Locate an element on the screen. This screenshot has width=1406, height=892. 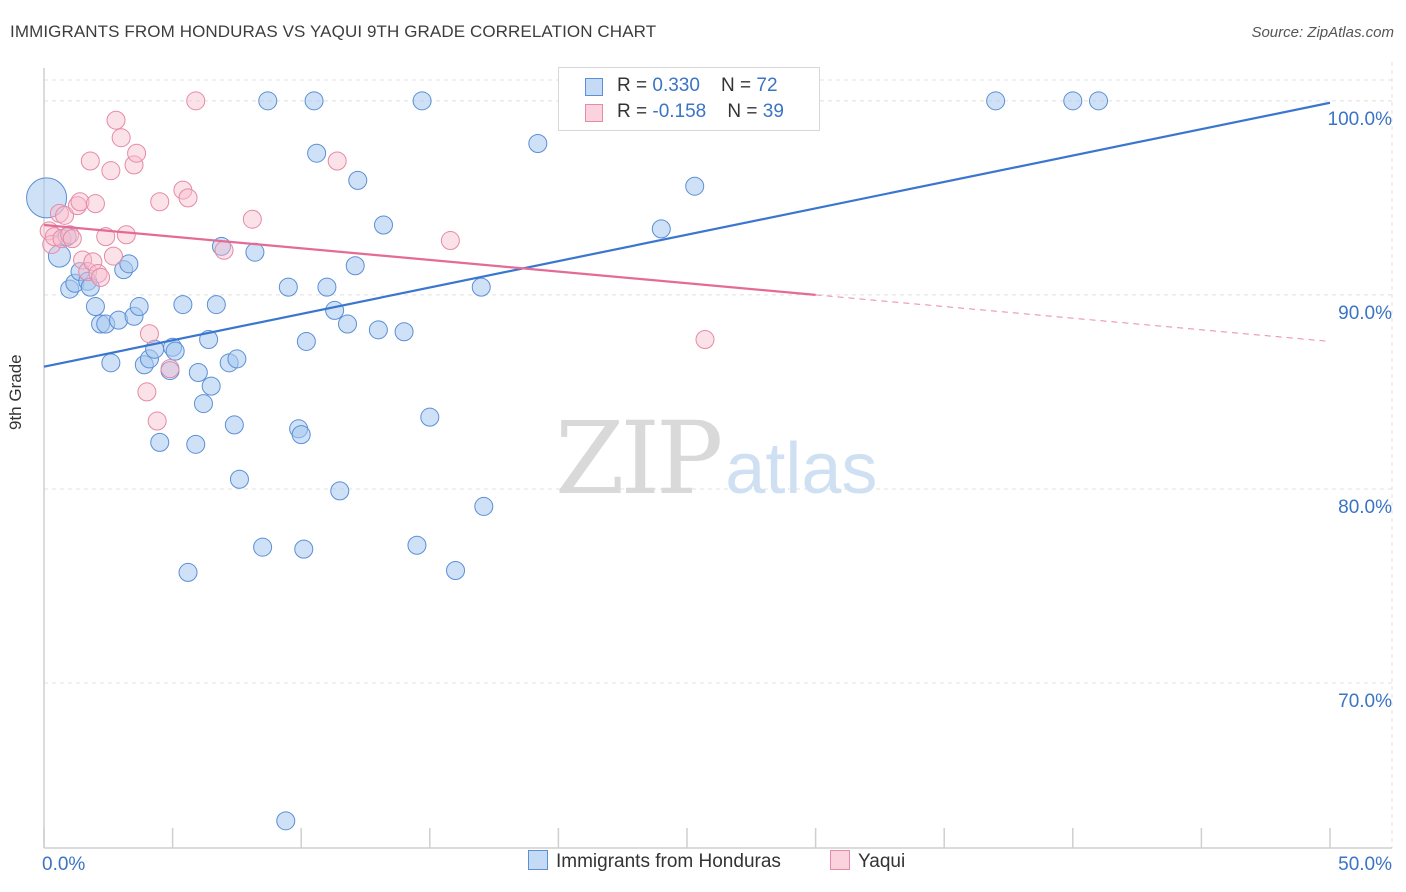
series-swatch-blue is located at coordinates (538, 860).